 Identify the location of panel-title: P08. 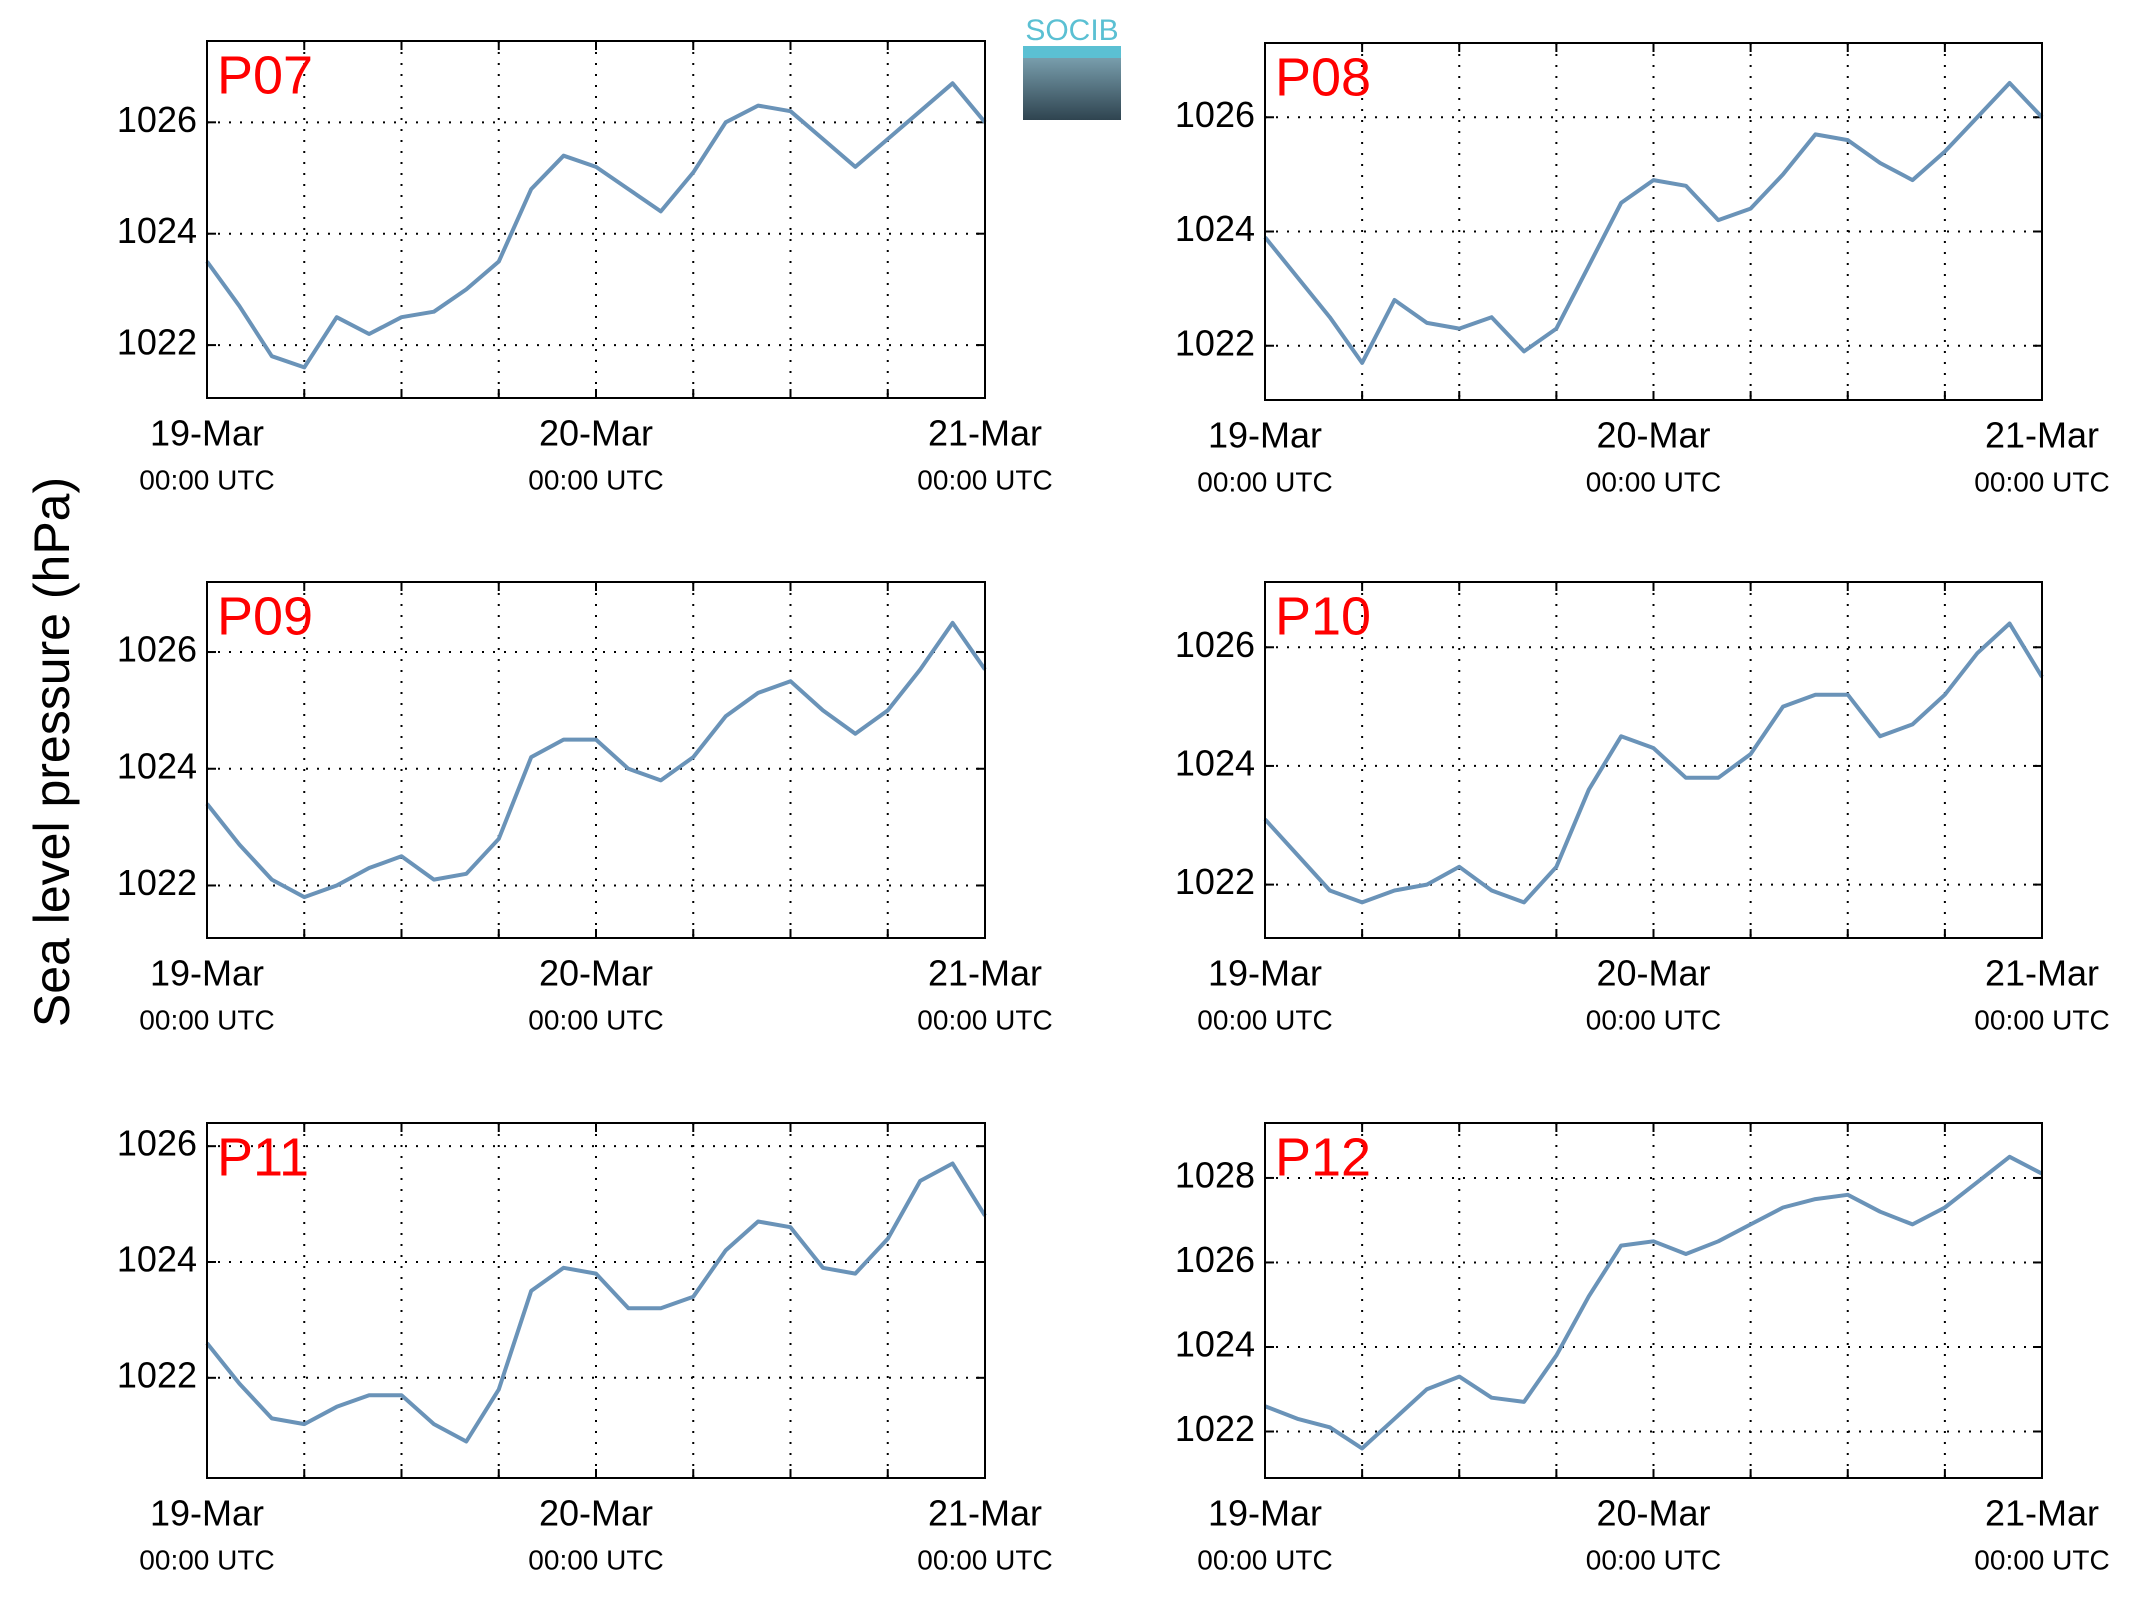
(1323, 77).